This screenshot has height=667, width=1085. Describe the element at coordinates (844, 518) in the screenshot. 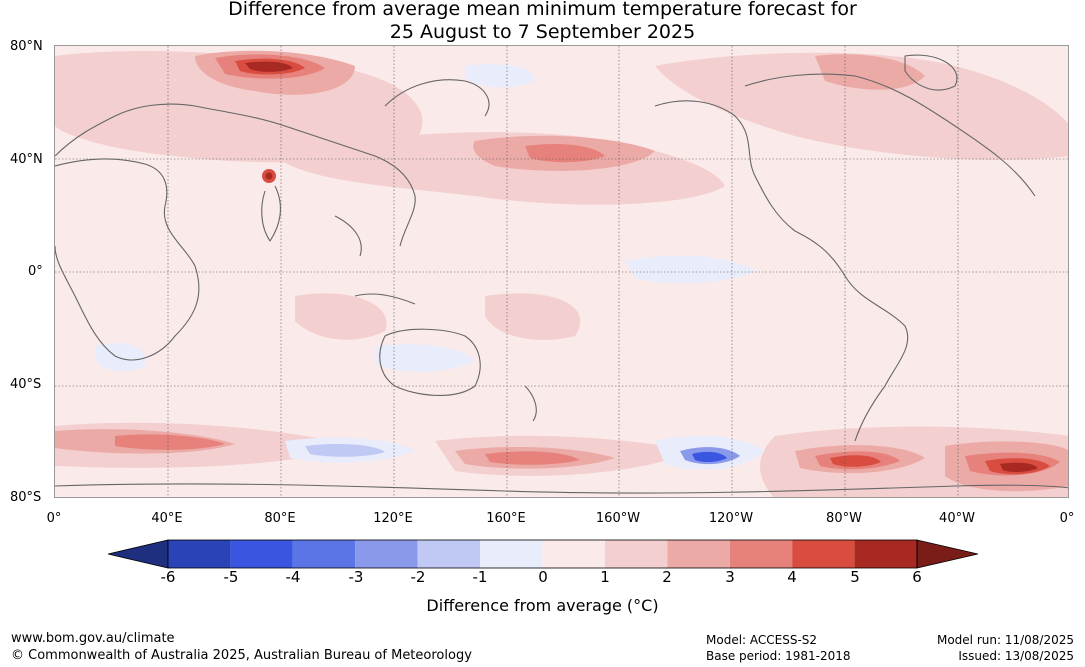

I see `lon-label-80w: 80°W` at that location.